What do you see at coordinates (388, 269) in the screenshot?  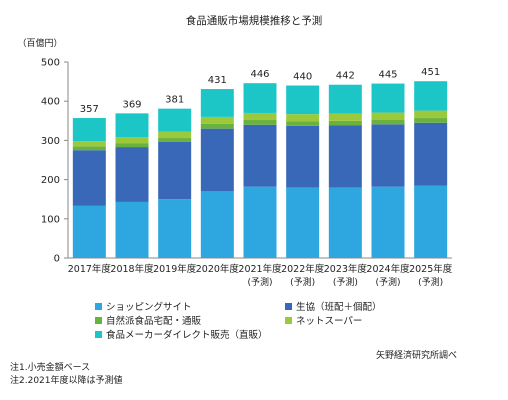 I see `x-tick-label: 2024年度` at bounding box center [388, 269].